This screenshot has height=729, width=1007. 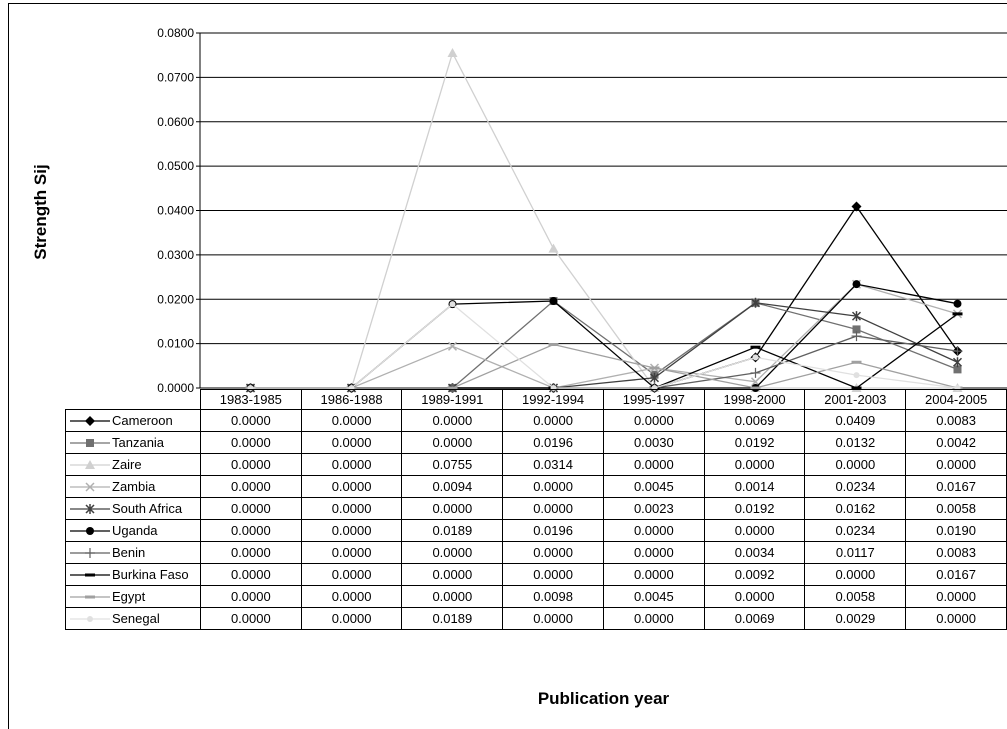 I want to click on y-axis-label: Strength Sij, so click(x=40, y=211).